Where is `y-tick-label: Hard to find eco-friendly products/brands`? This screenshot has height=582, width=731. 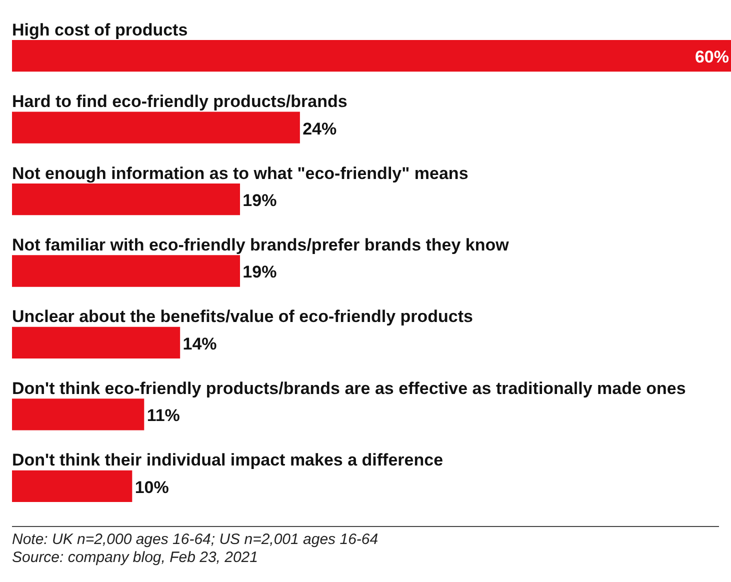
y-tick-label: Hard to find eco-friendly products/brands is located at coordinates (180, 102).